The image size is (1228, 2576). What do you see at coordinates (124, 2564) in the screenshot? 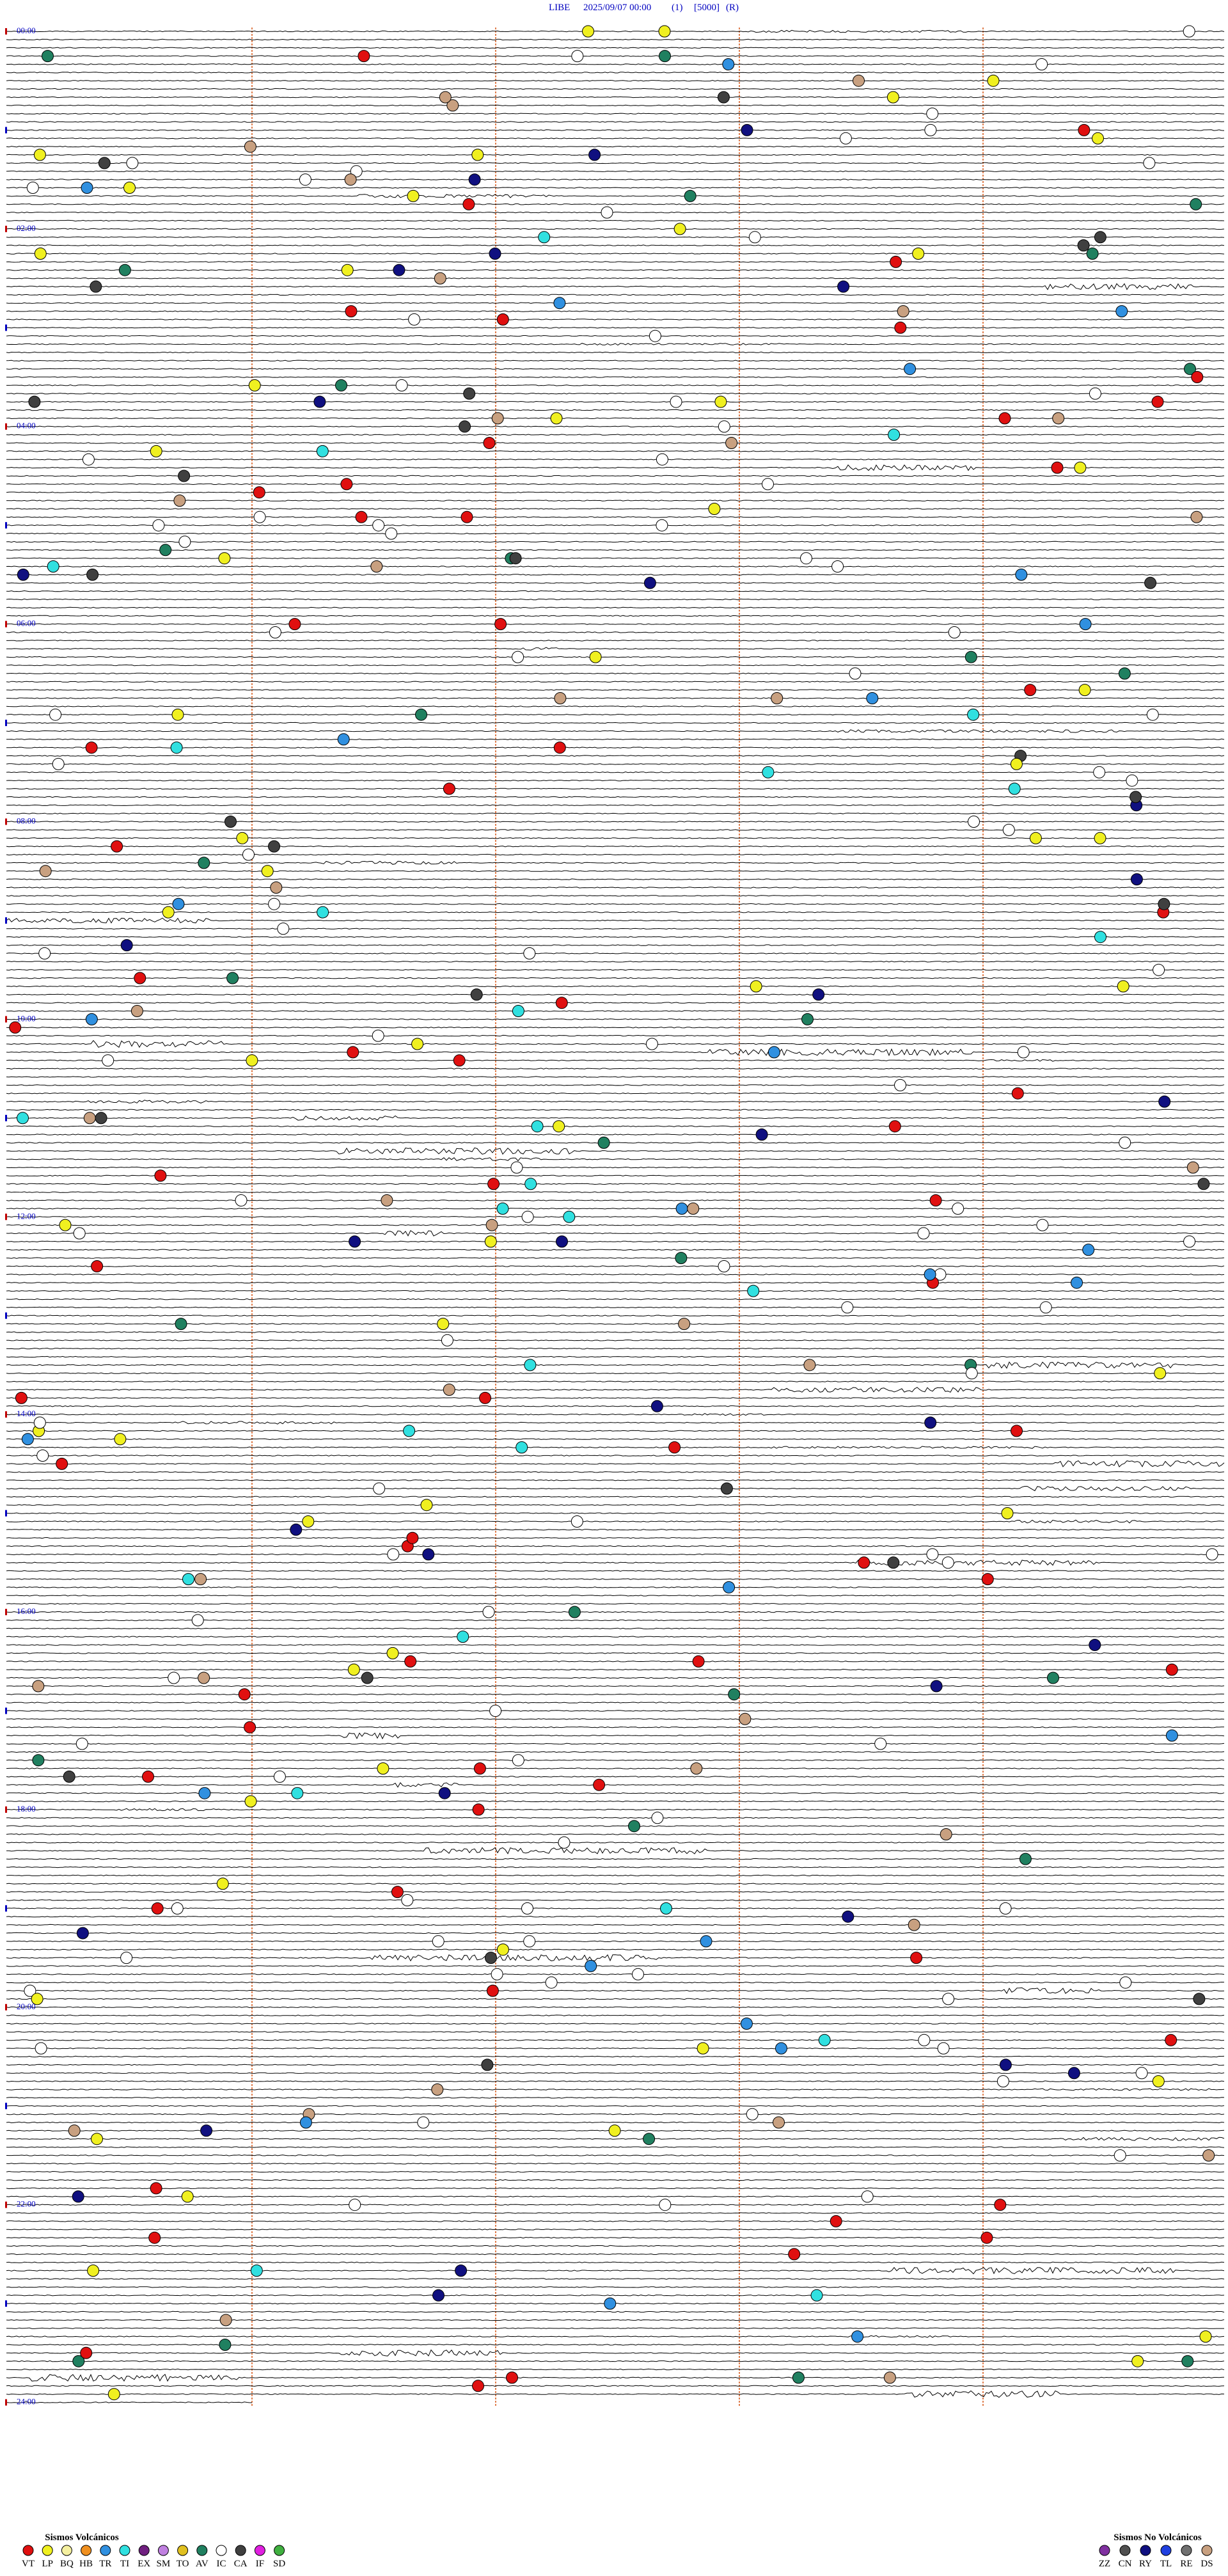
I see `legend-code: TI` at bounding box center [124, 2564].